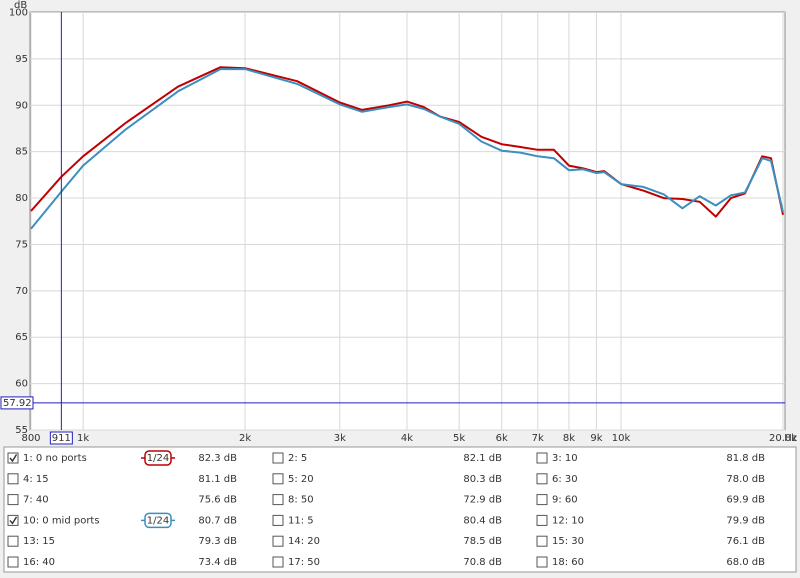 This screenshot has height=578, width=800. What do you see at coordinates (297, 458) in the screenshot?
I see `legend-label: 2: 5` at bounding box center [297, 458].